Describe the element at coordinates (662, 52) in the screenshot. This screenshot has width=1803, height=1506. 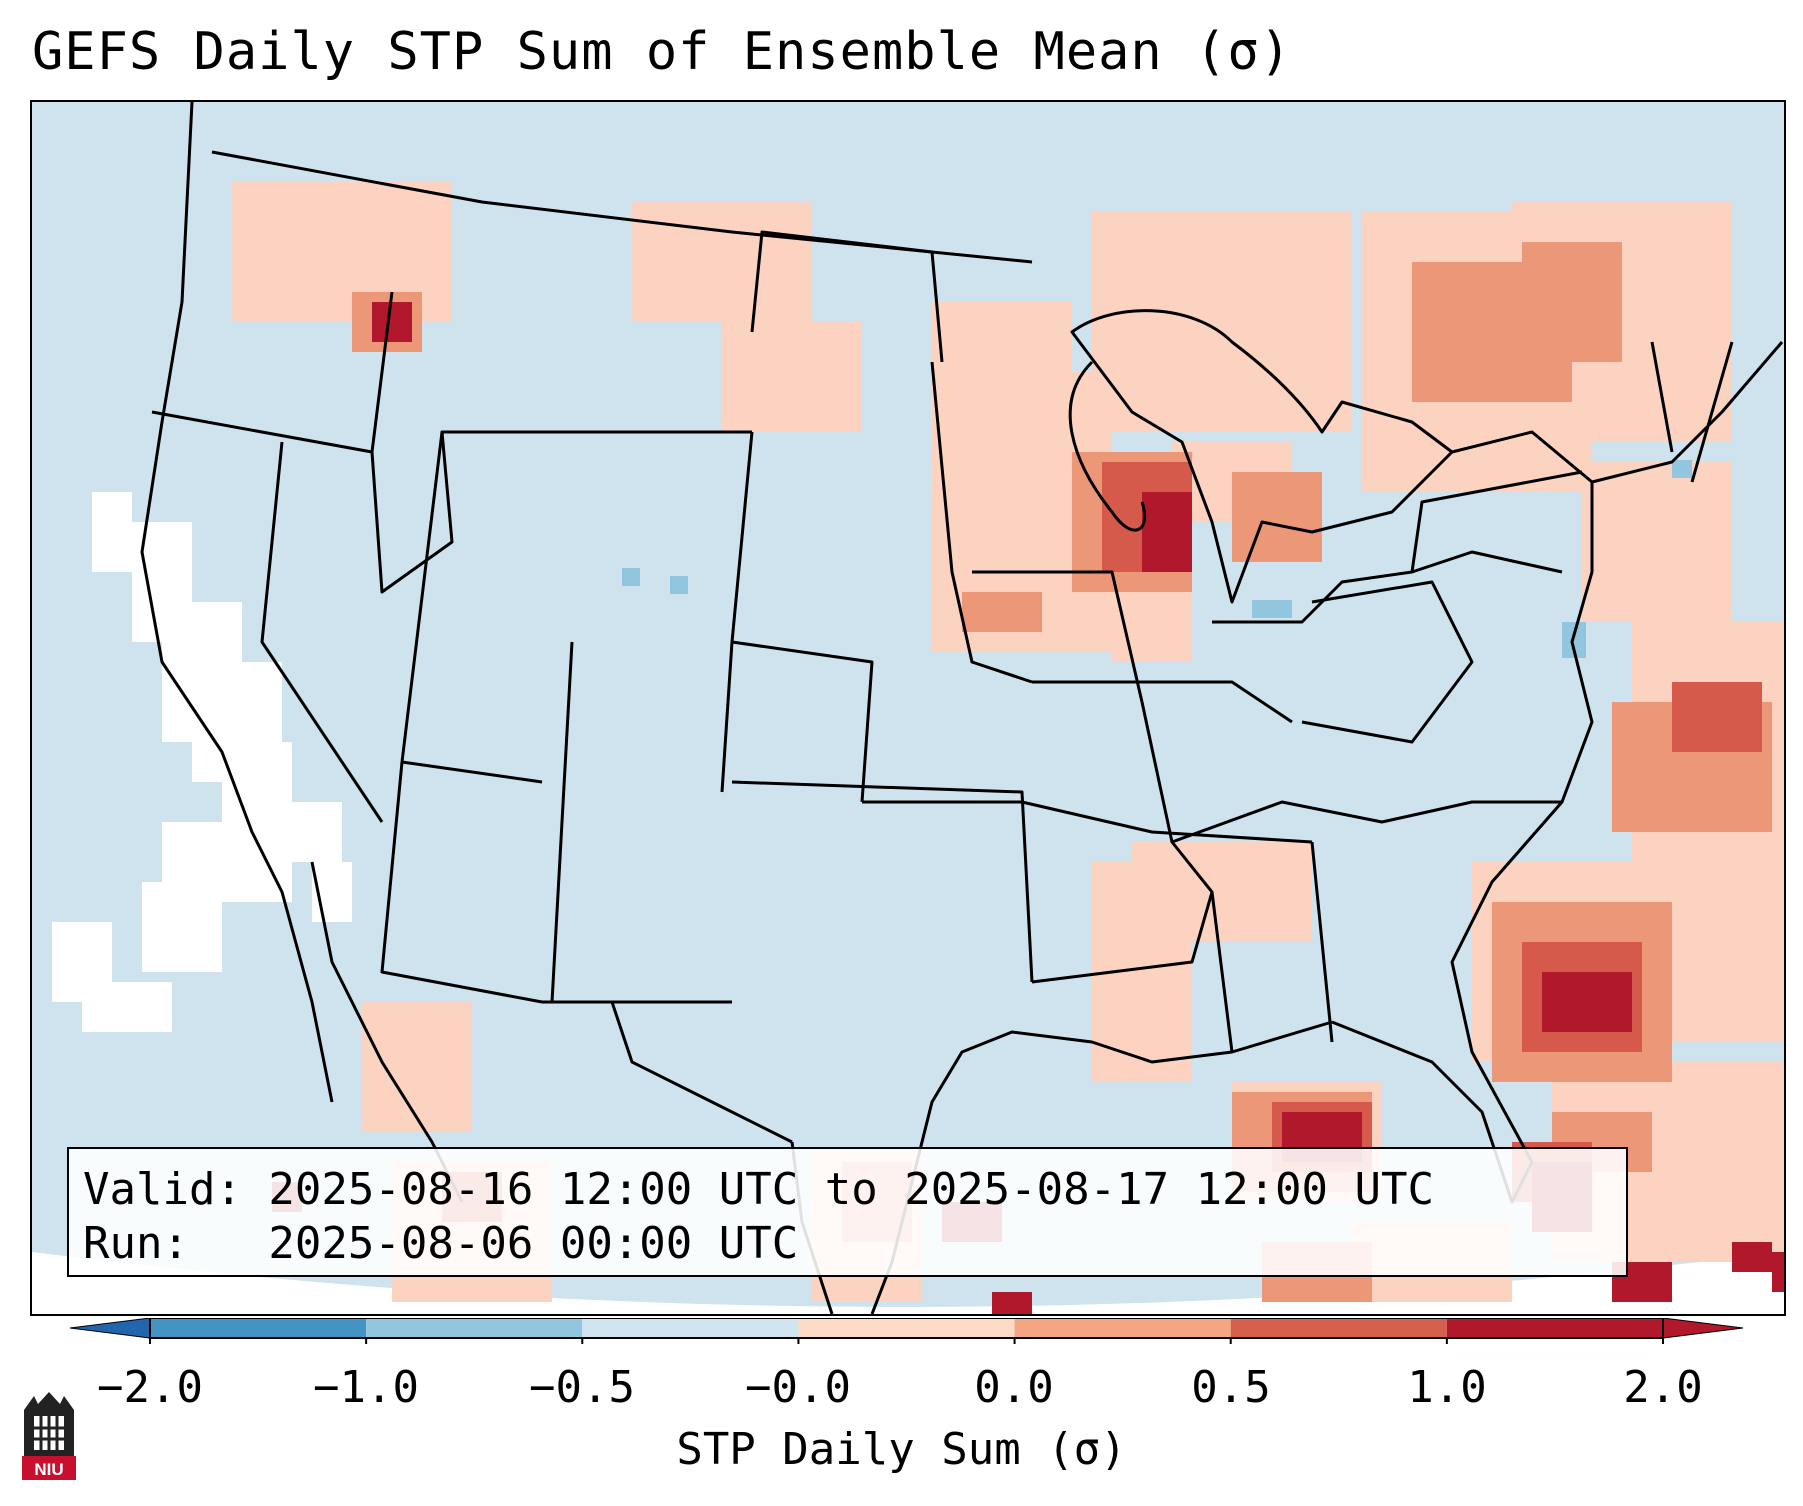
I see `chart-title: GEFS Daily STP Sum of Ensemble Mean (σ)` at that location.